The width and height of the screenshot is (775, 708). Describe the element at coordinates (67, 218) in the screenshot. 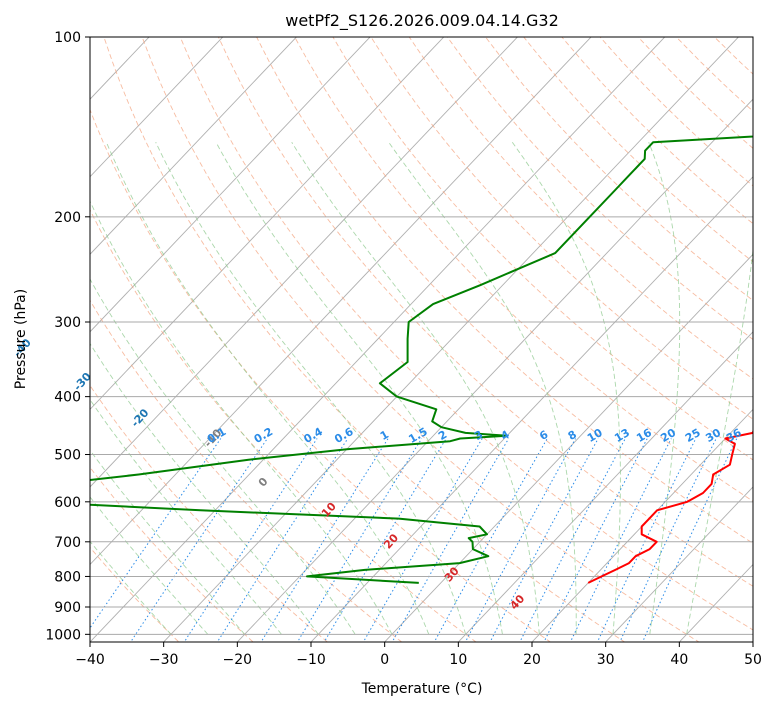

I see `y-tick-label: 200` at that location.